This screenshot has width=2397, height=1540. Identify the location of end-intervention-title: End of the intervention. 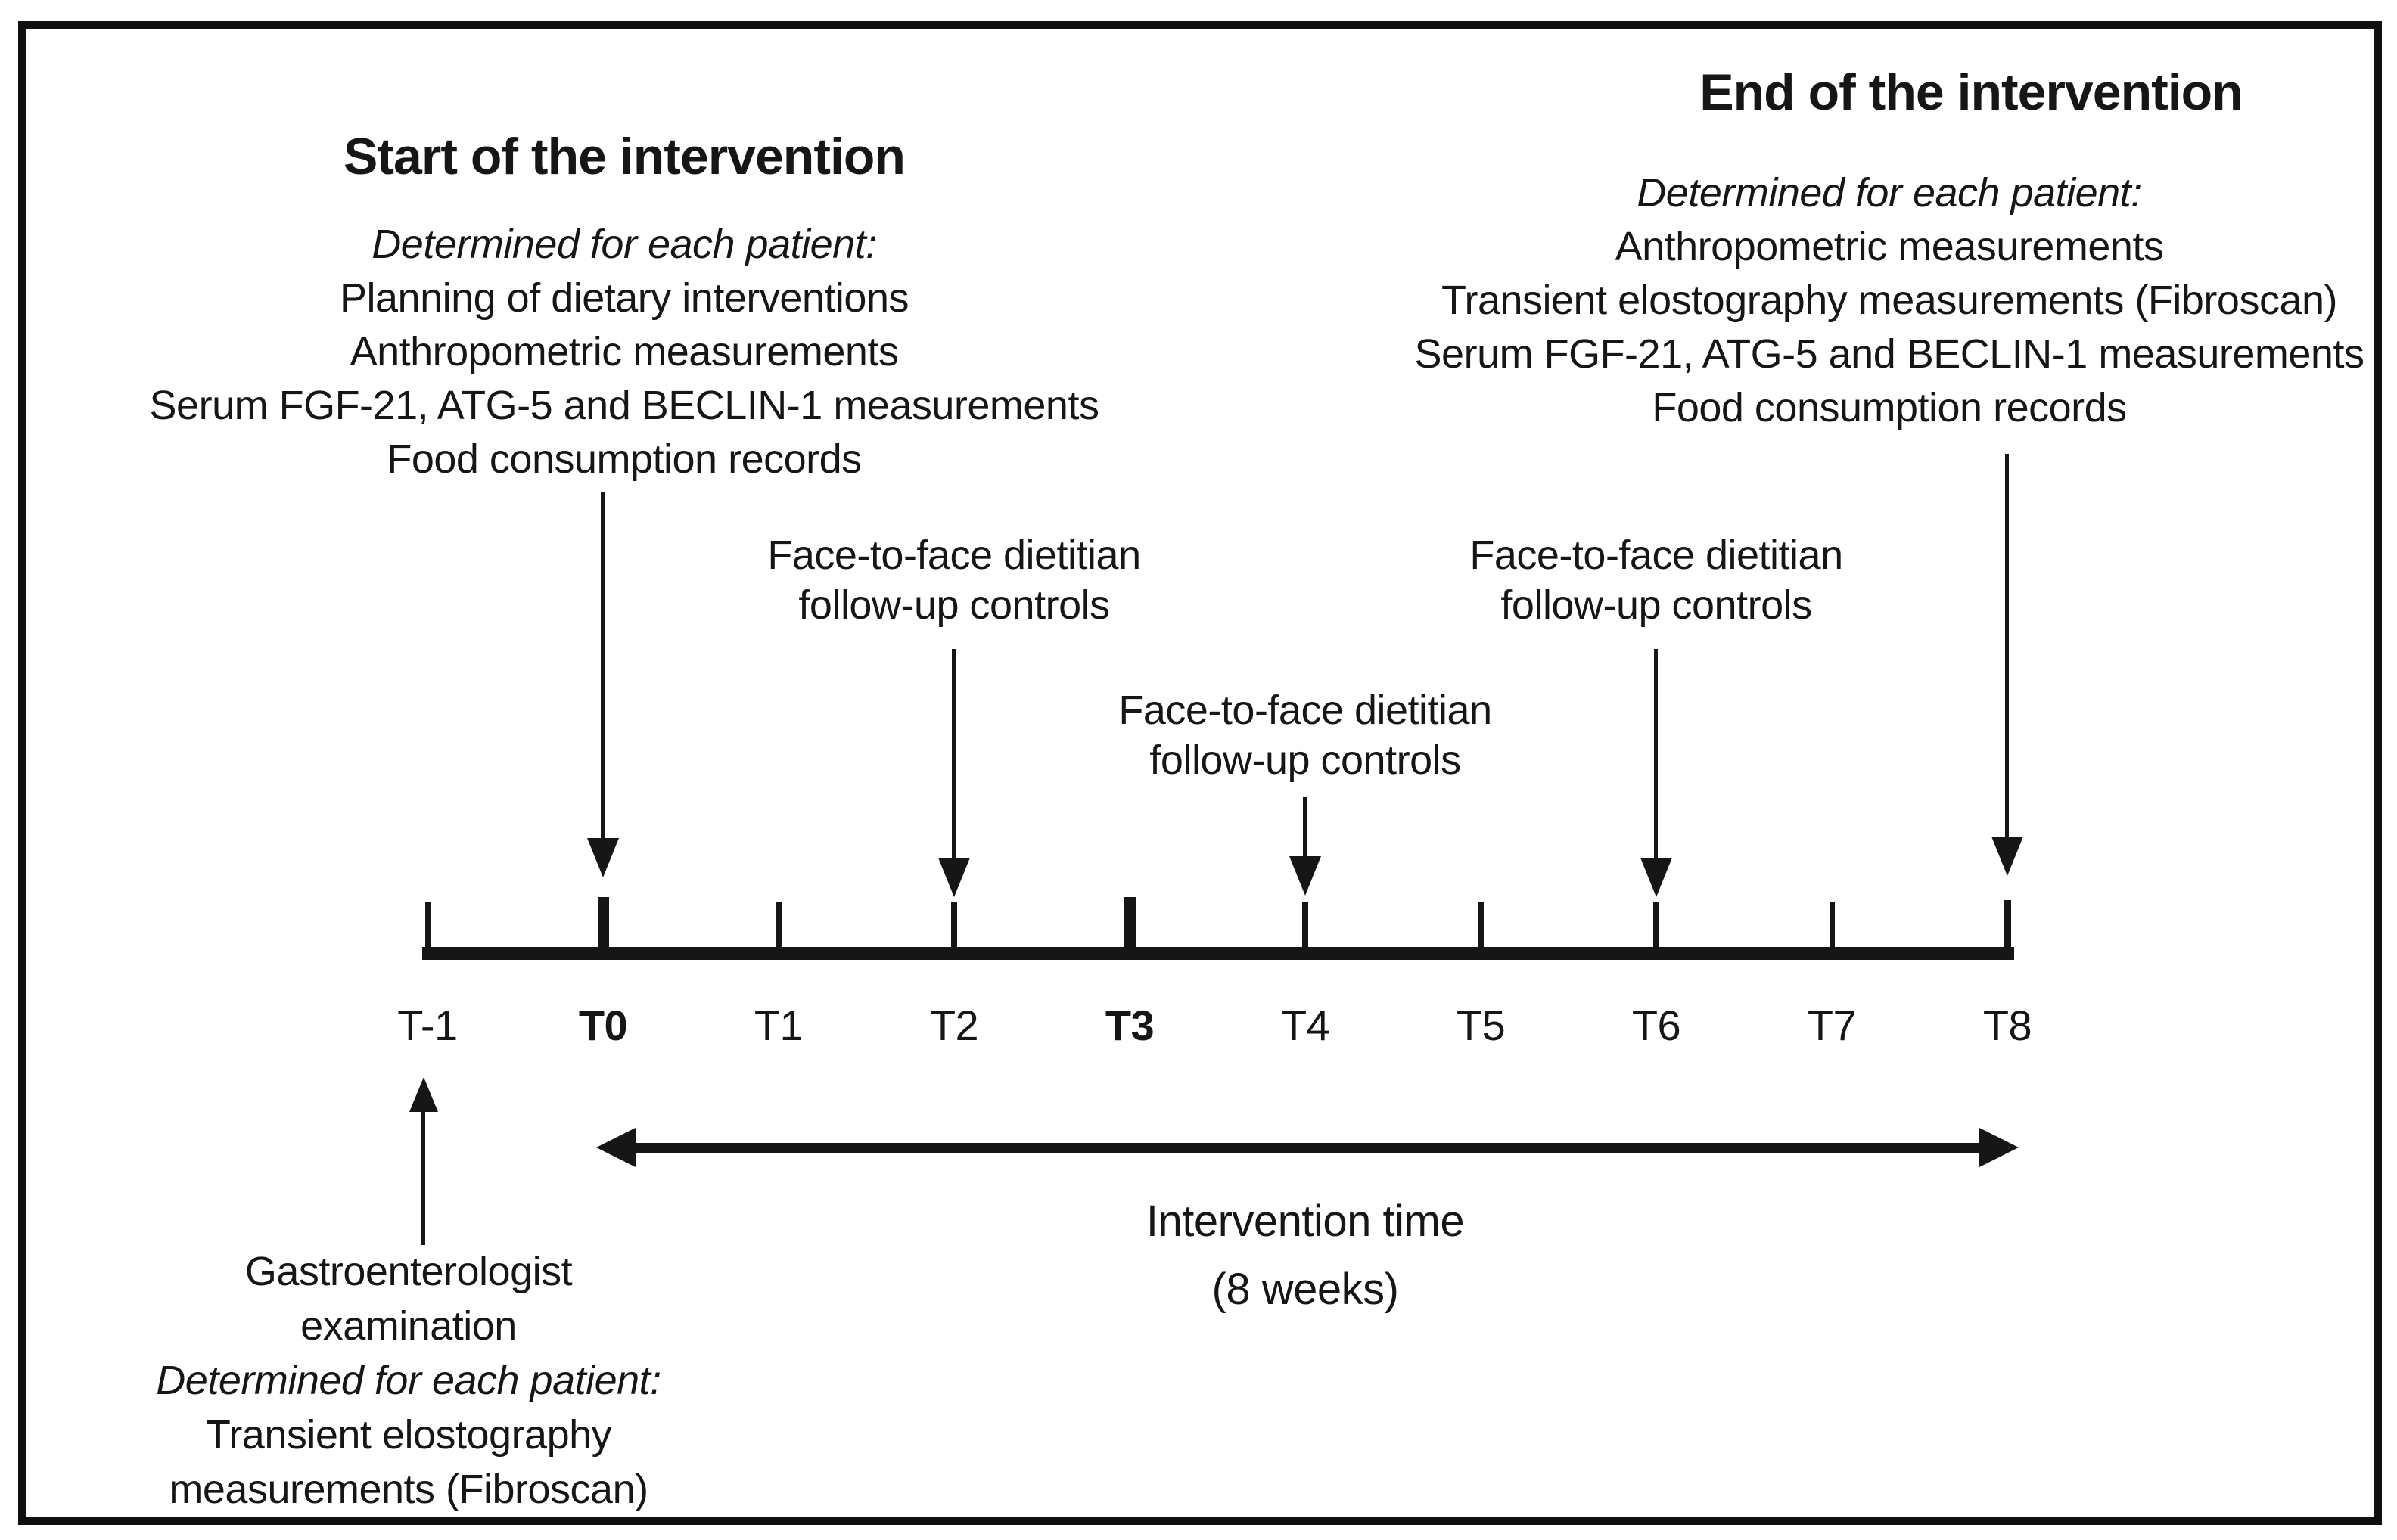
(1971, 92).